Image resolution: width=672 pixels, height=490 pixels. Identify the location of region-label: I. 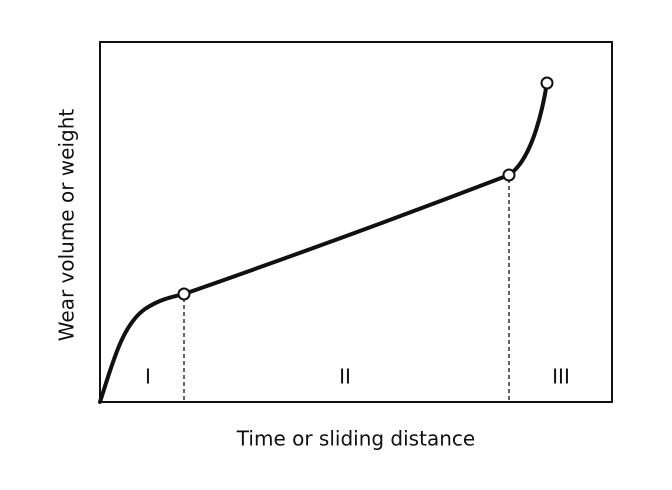
(148, 377).